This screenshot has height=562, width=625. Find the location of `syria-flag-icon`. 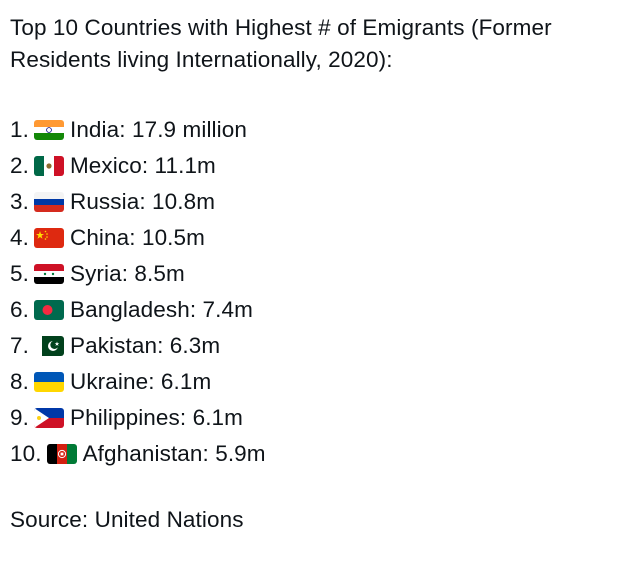

syria-flag-icon is located at coordinates (48, 274).